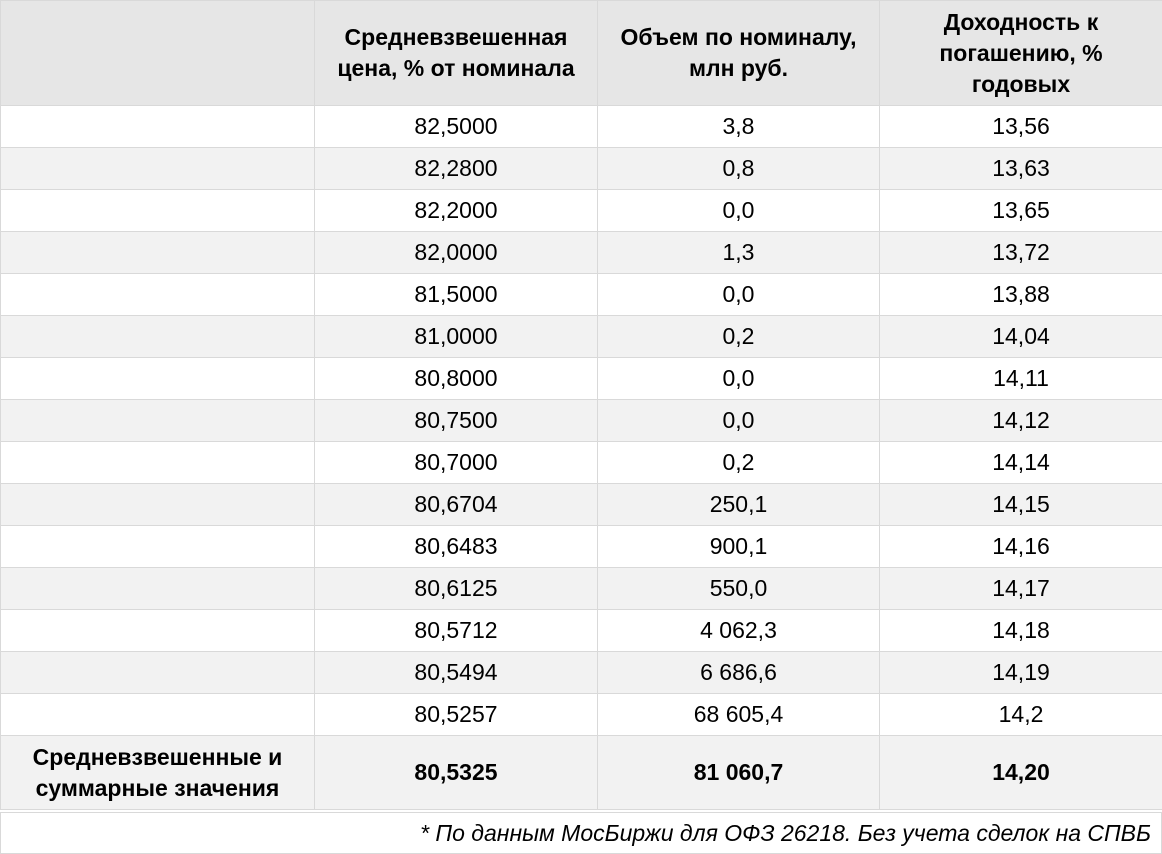  I want to click on header-cell-price: Средневзвешенная цена, % от номинала, so click(456, 53).